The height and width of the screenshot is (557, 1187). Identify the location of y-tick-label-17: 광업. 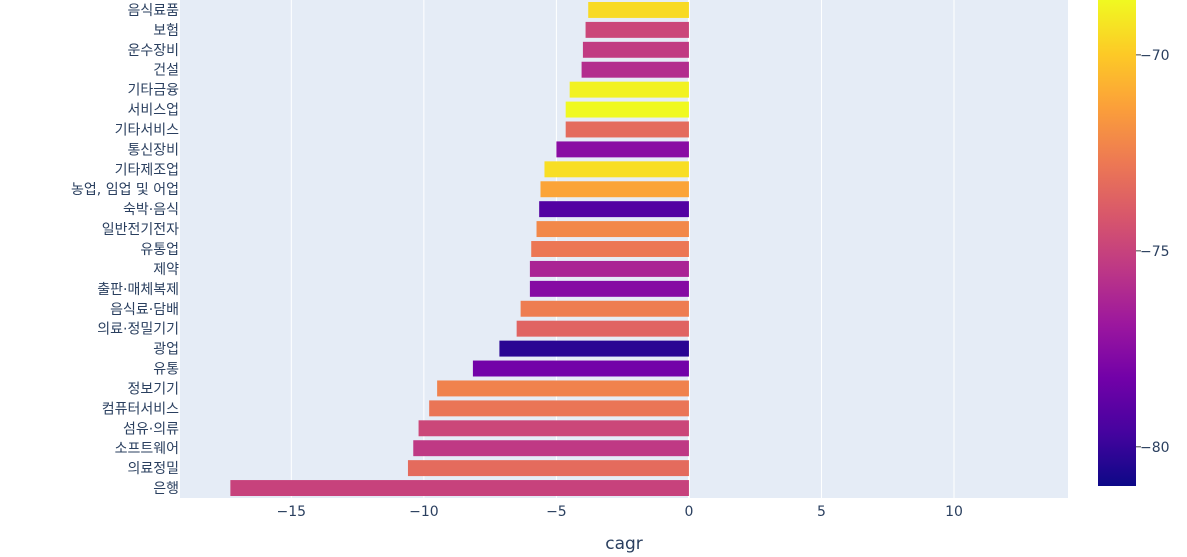
(166, 350).